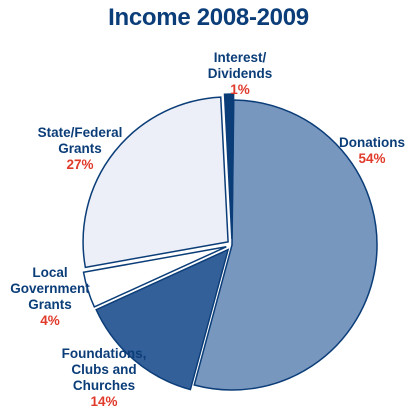 The width and height of the screenshot is (417, 413). I want to click on label-state-federal: State/Federal Grants 27%, so click(80, 149).